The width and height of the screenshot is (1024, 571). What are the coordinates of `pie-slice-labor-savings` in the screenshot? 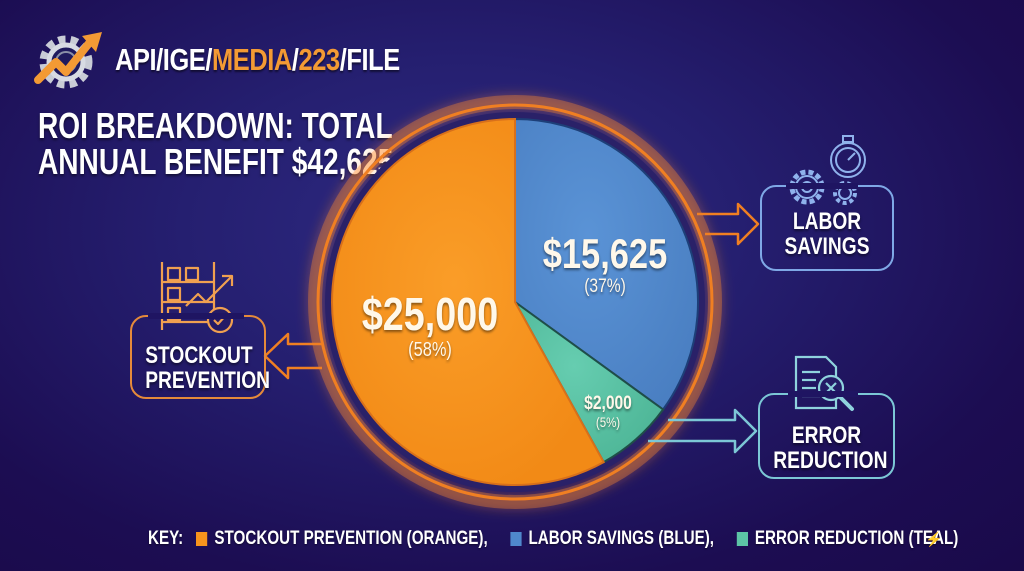 It's located at (606, 264).